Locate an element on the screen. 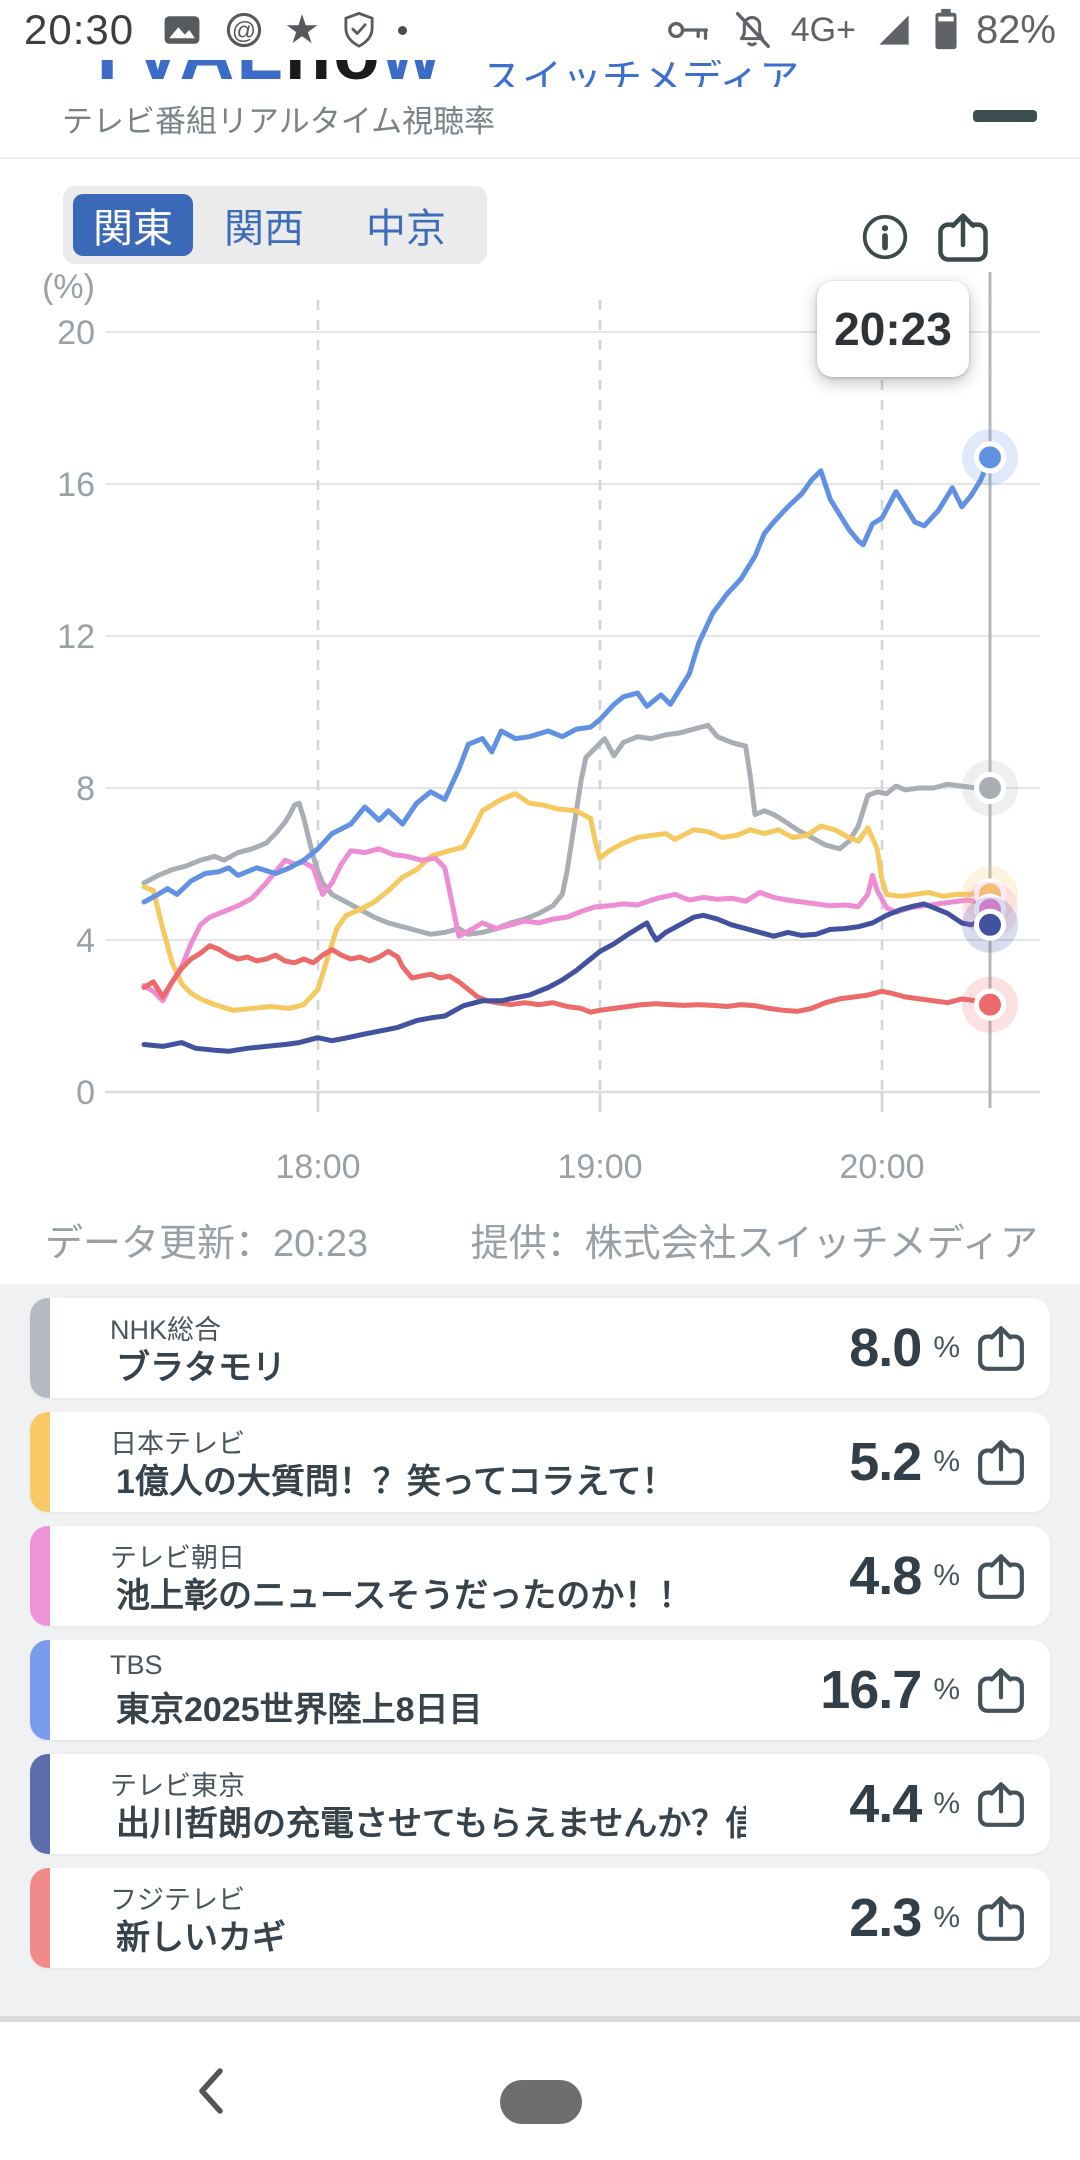 The image size is (1080, 2160). channel-name: TBS is located at coordinates (136, 1665).